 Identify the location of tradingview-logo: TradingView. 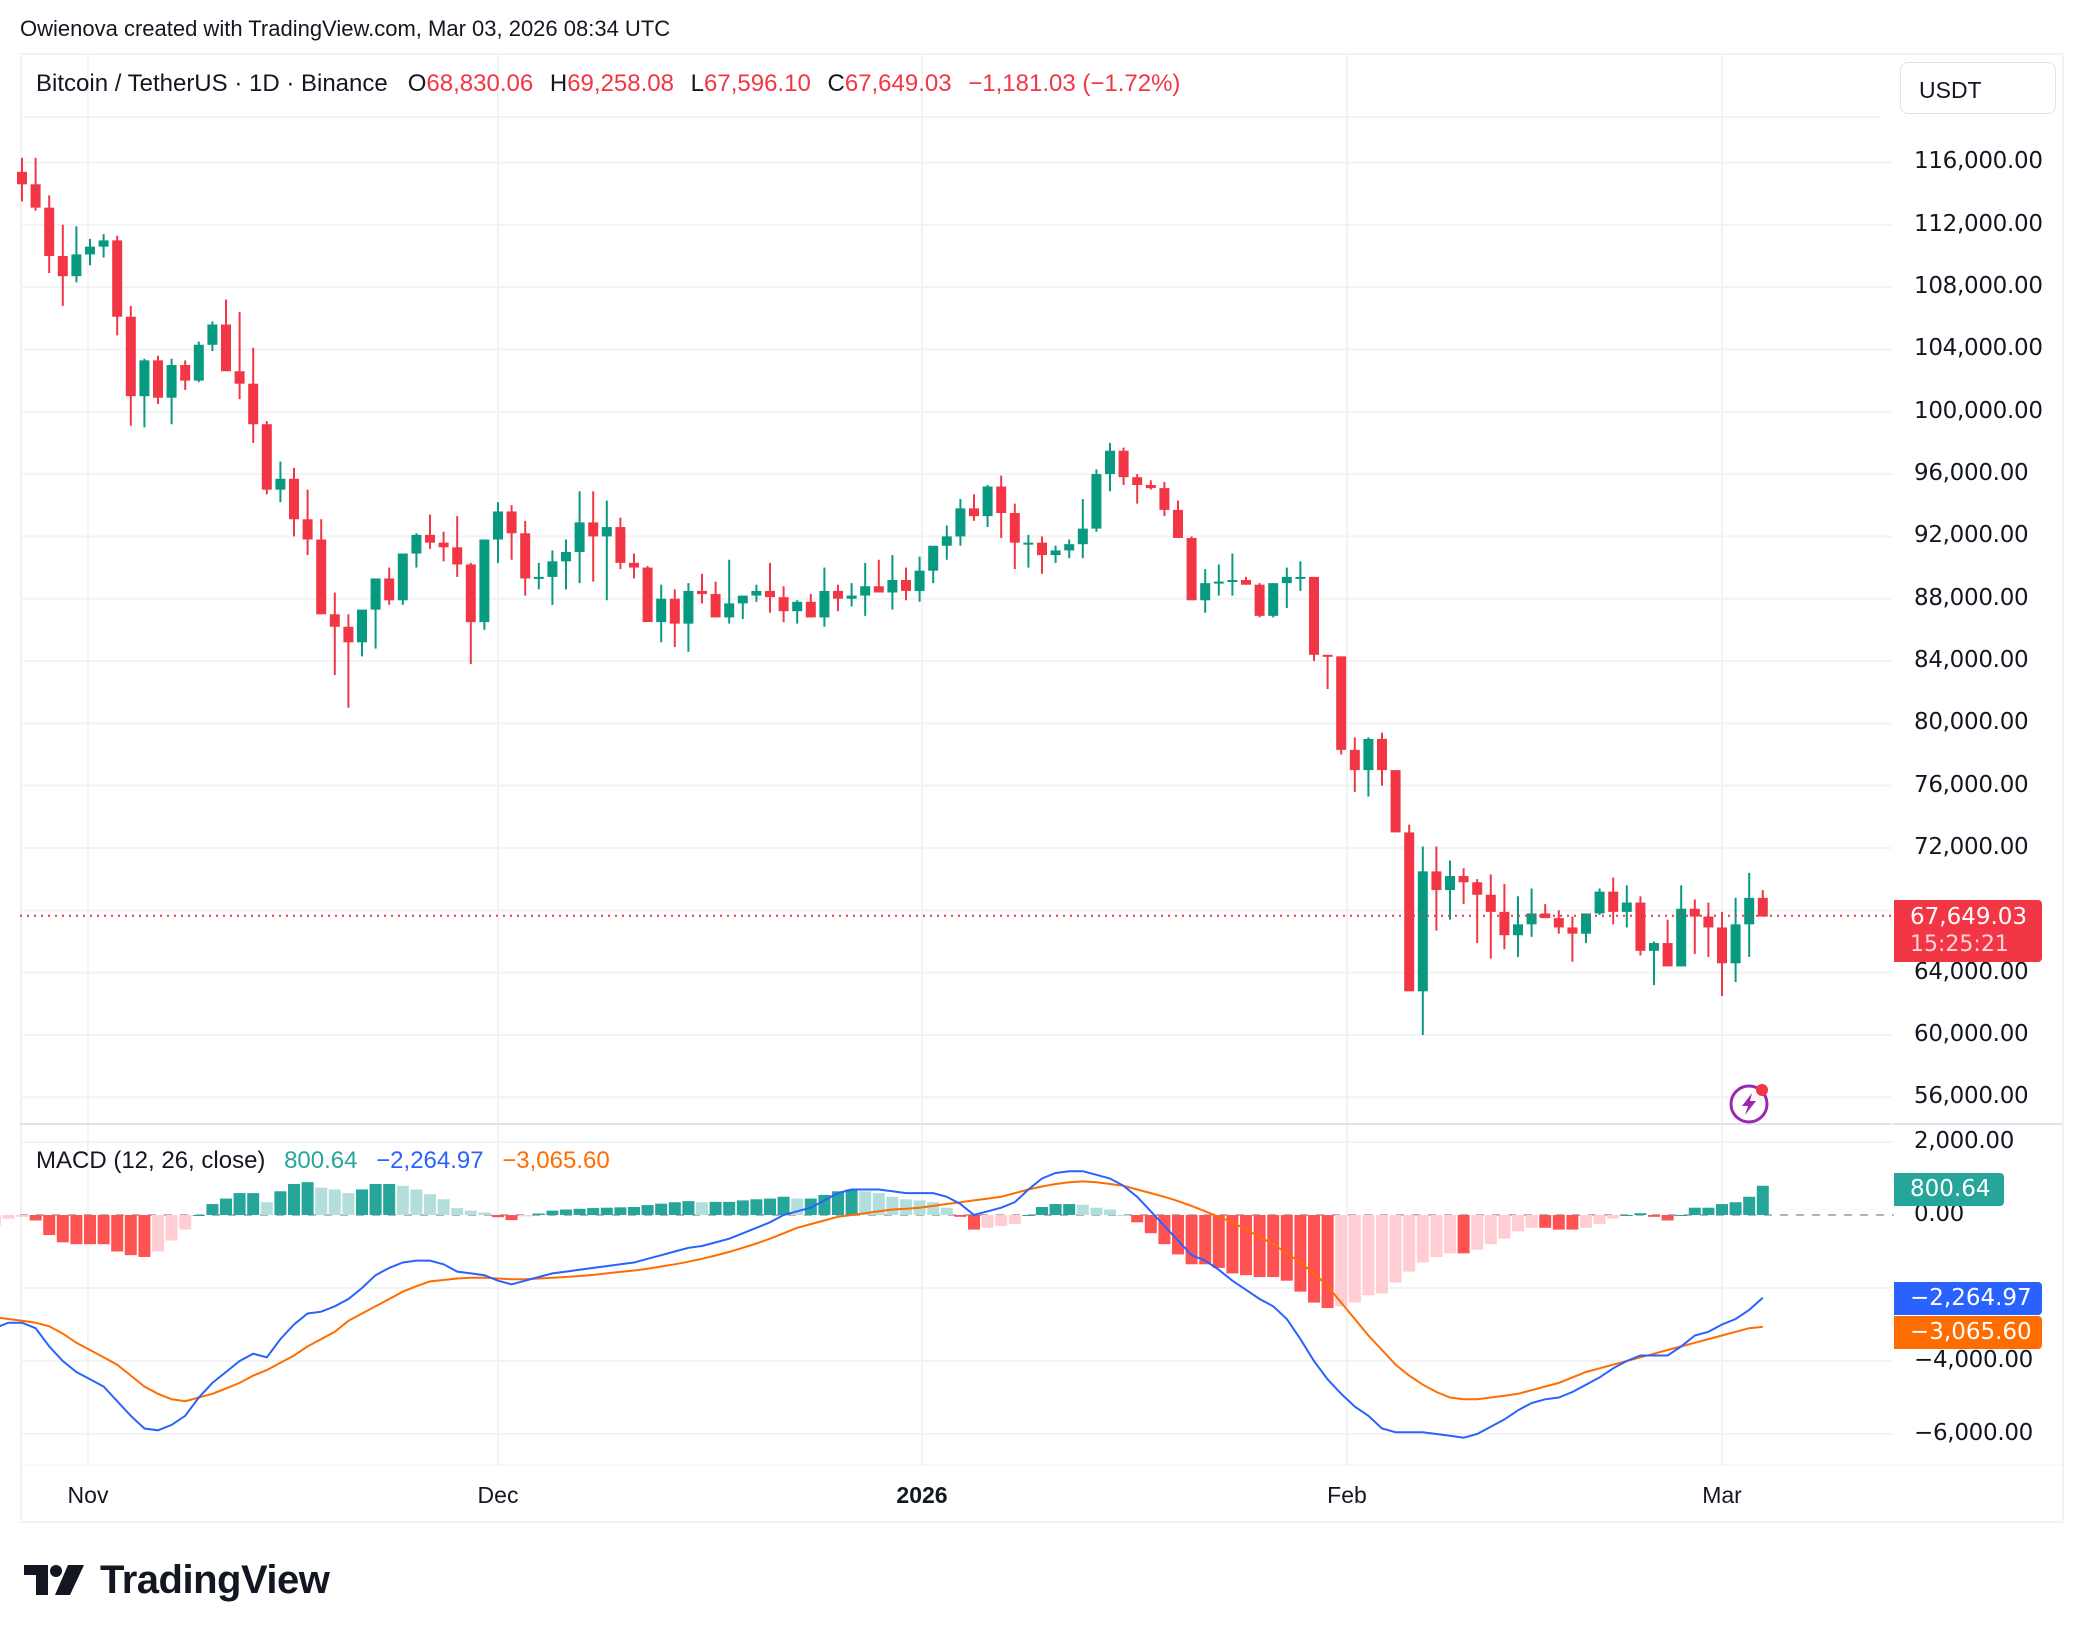
(177, 1579).